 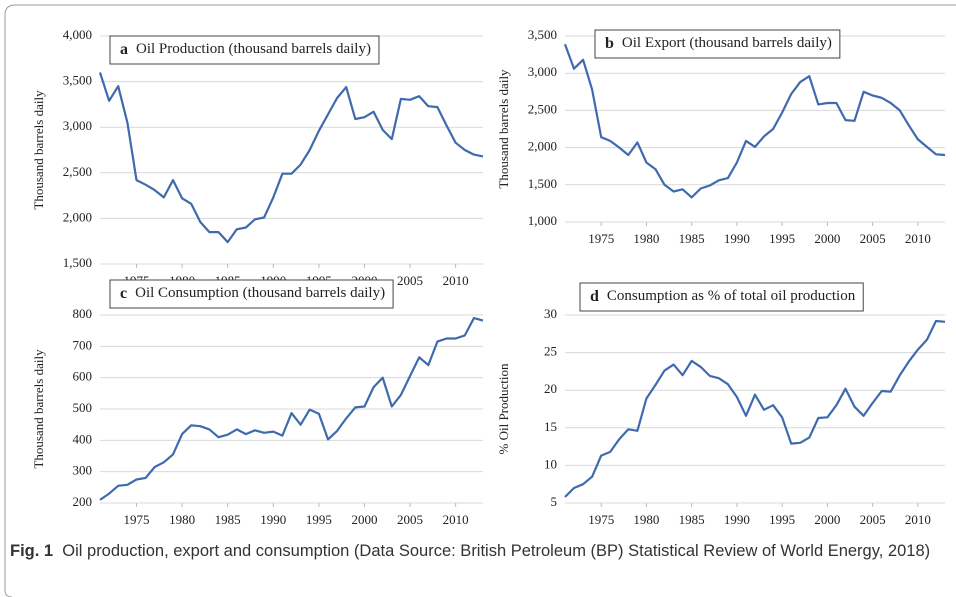 I want to click on title-box: a Oil Production (thousand barrels daily), so click(x=244, y=50).